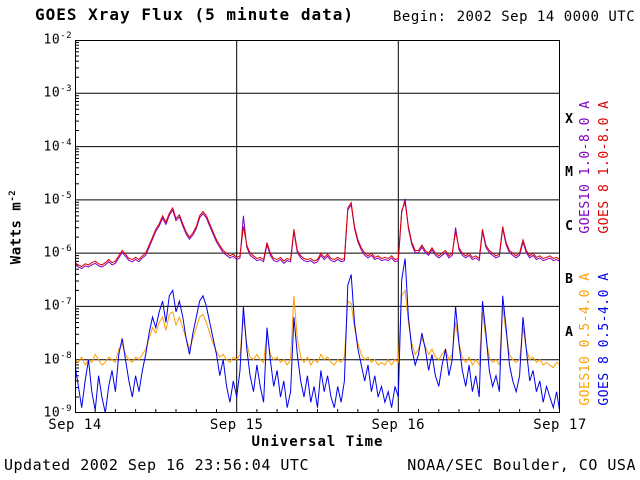 Image resolution: width=640 pixels, height=480 pixels. I want to click on flare-class-letter: X, so click(569, 119).